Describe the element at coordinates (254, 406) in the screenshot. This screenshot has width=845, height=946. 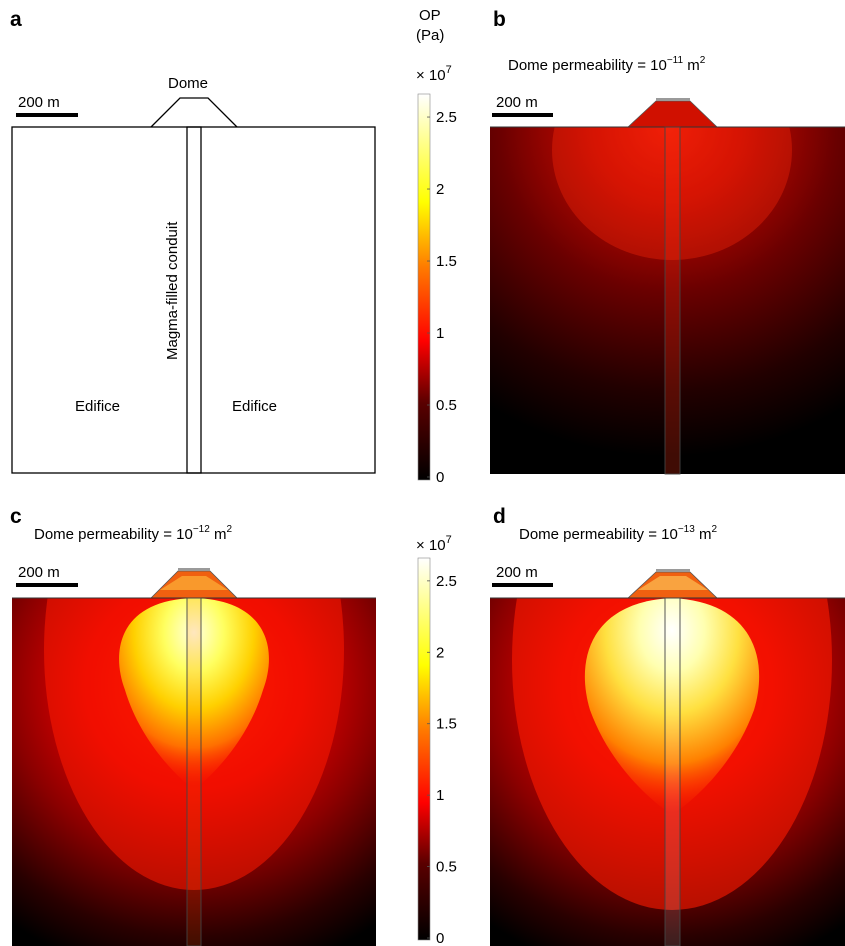
I see `edifice-right-label: Edifice` at that location.